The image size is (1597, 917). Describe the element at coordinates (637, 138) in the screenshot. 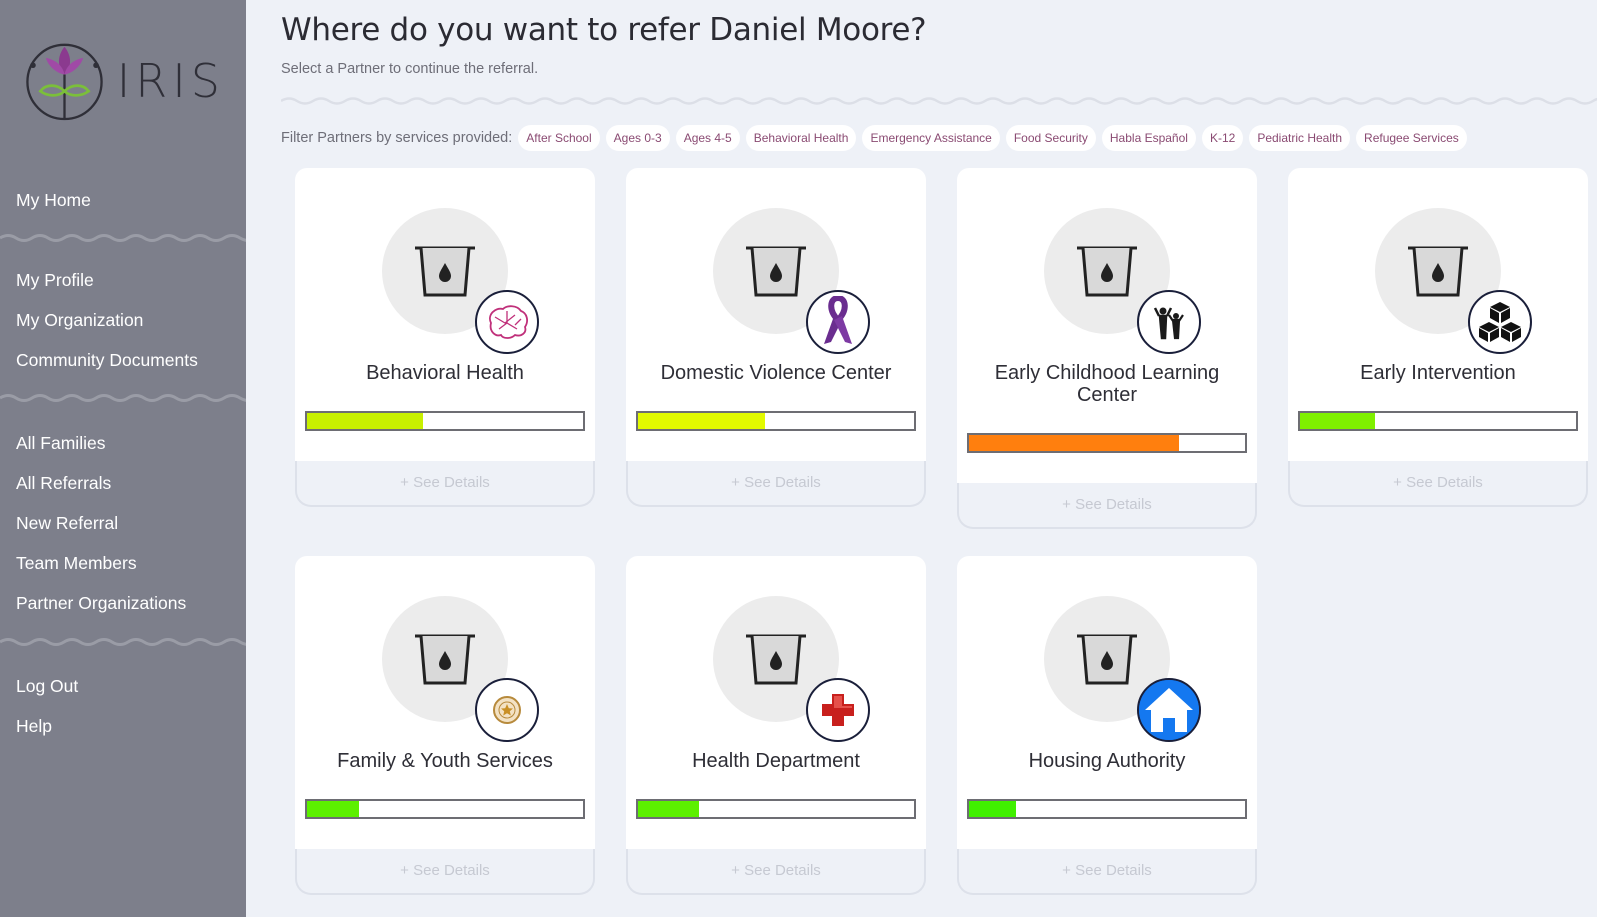

I see `filter-chip-ages-0-3: Ages 0-3` at that location.